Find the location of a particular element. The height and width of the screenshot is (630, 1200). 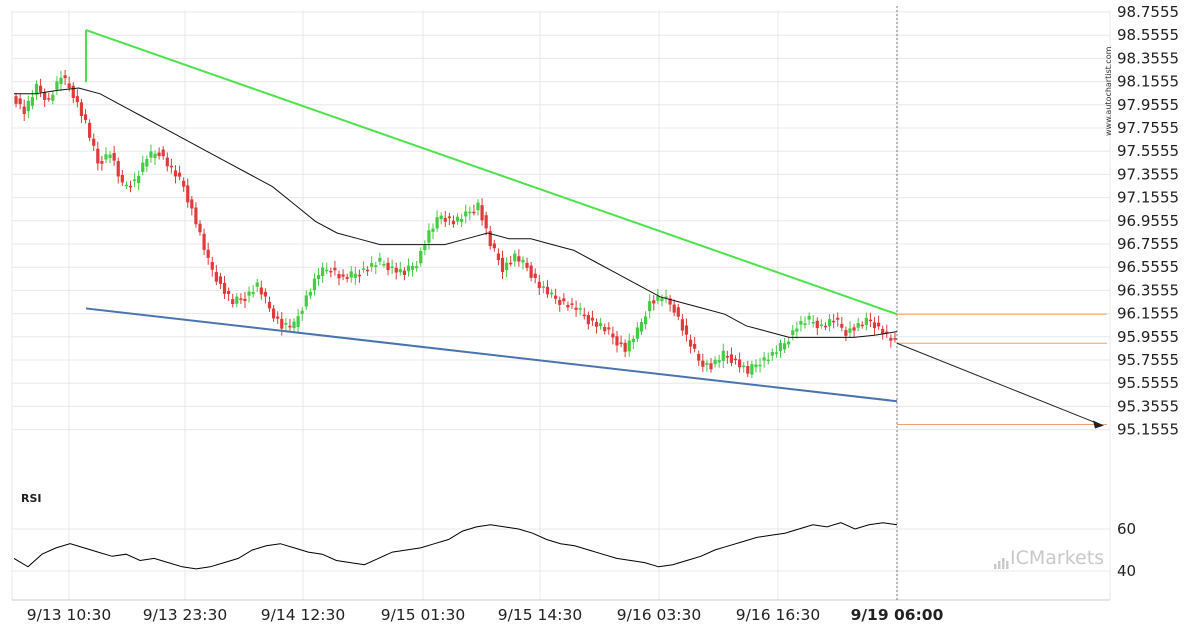

time-tick-label: 9/14 12:30 is located at coordinates (303, 615).